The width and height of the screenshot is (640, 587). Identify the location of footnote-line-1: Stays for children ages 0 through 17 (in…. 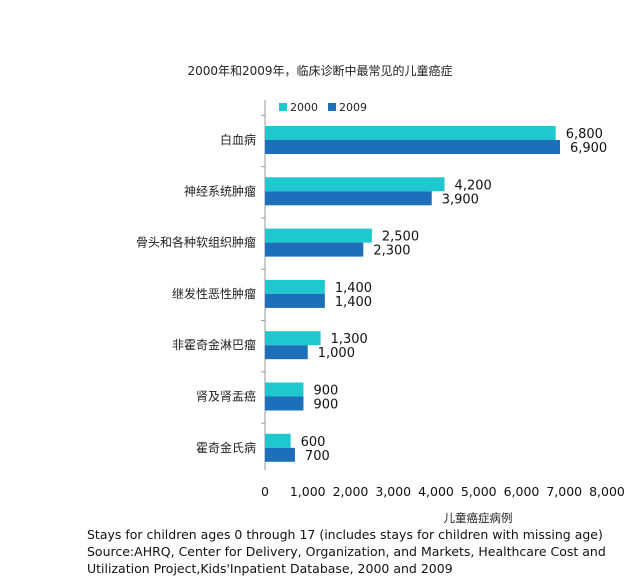
(345, 534).